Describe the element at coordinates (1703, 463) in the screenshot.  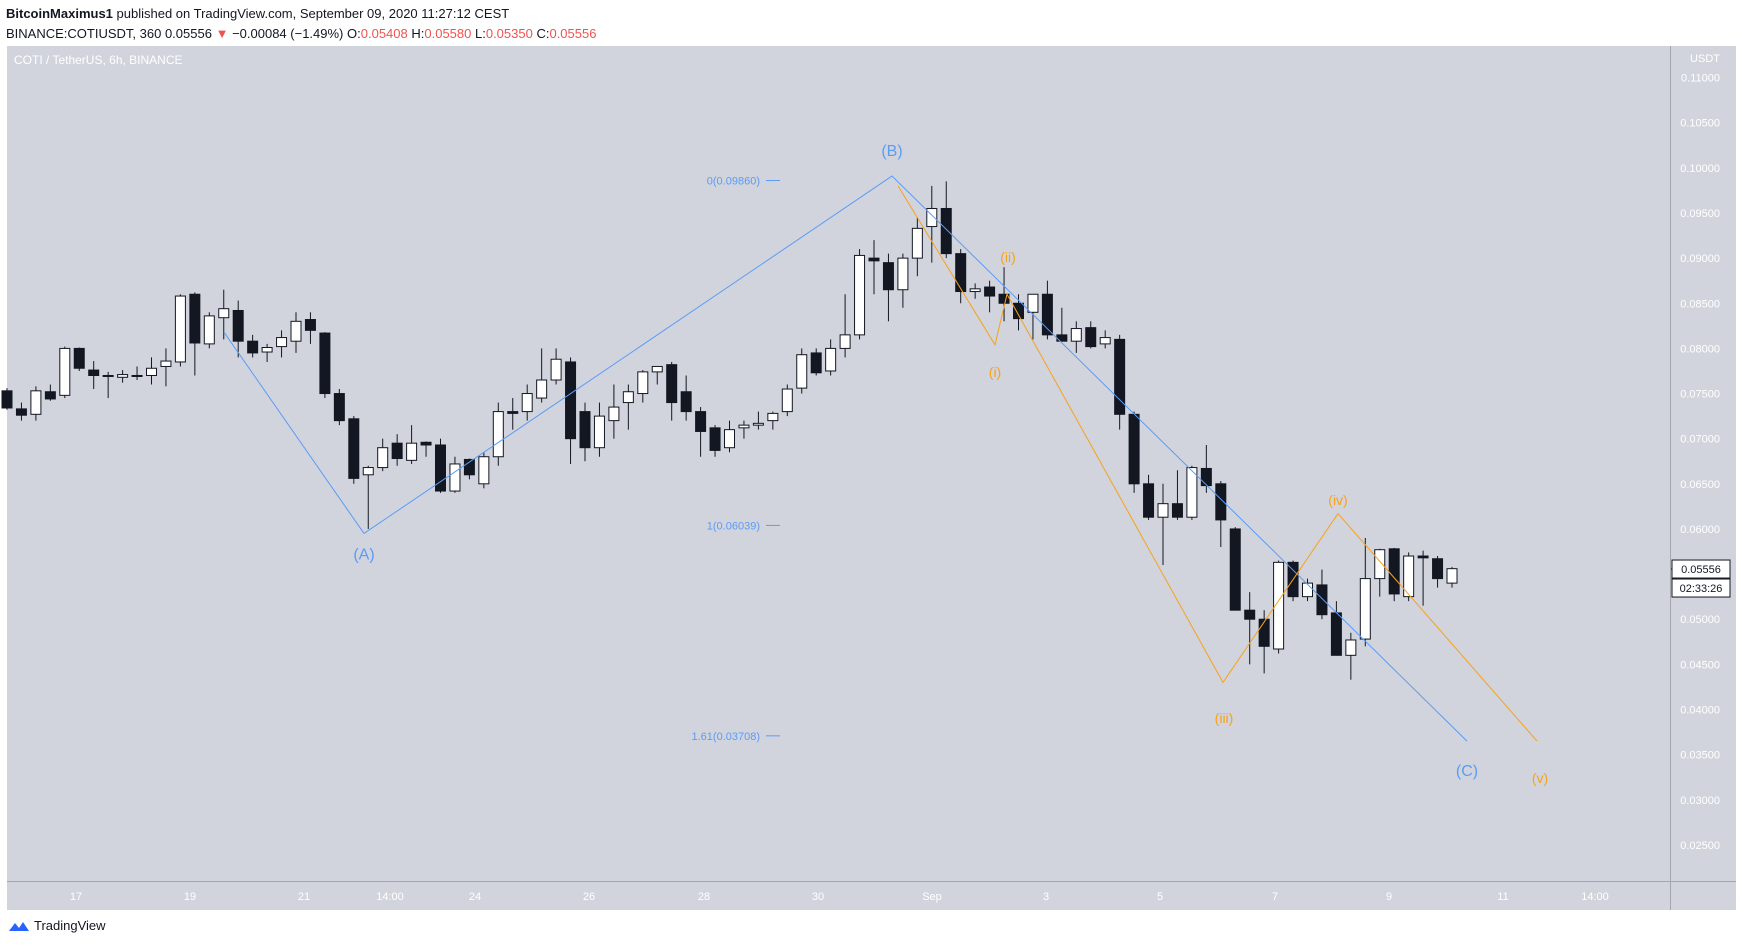
I see `price-axis` at that location.